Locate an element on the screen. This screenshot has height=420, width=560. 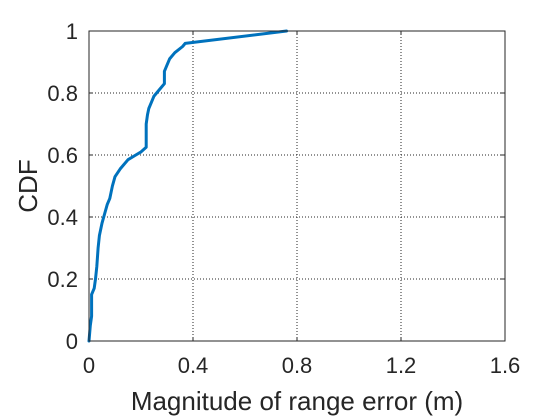
x-tick-label: 1.6 is located at coordinates (505, 365).